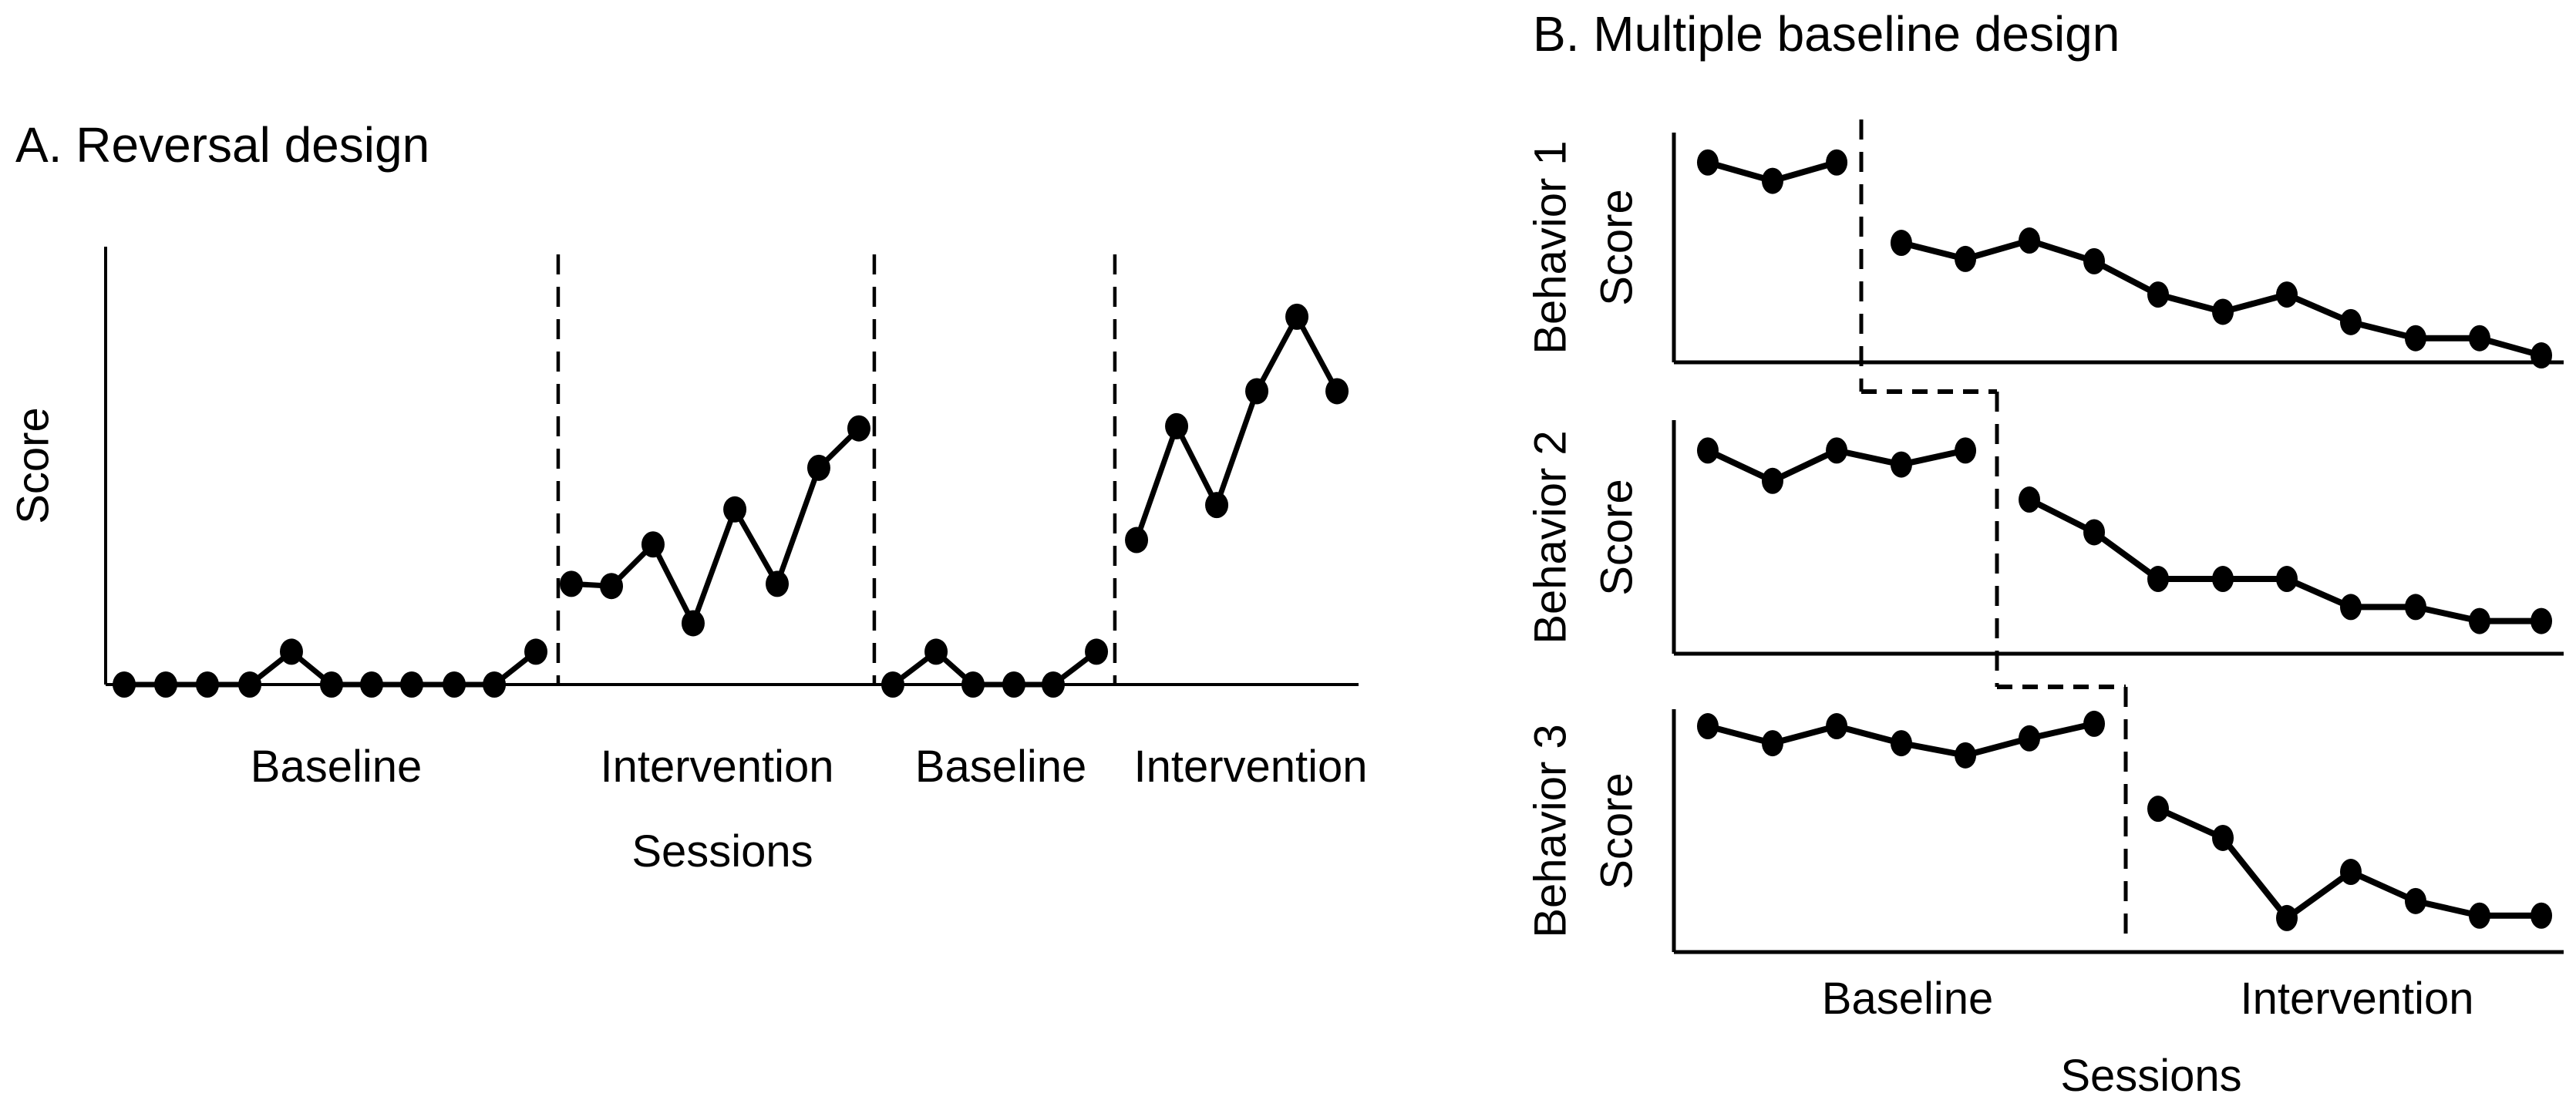  What do you see at coordinates (33, 466) in the screenshot?
I see `panel-a-ylabel: Score` at bounding box center [33, 466].